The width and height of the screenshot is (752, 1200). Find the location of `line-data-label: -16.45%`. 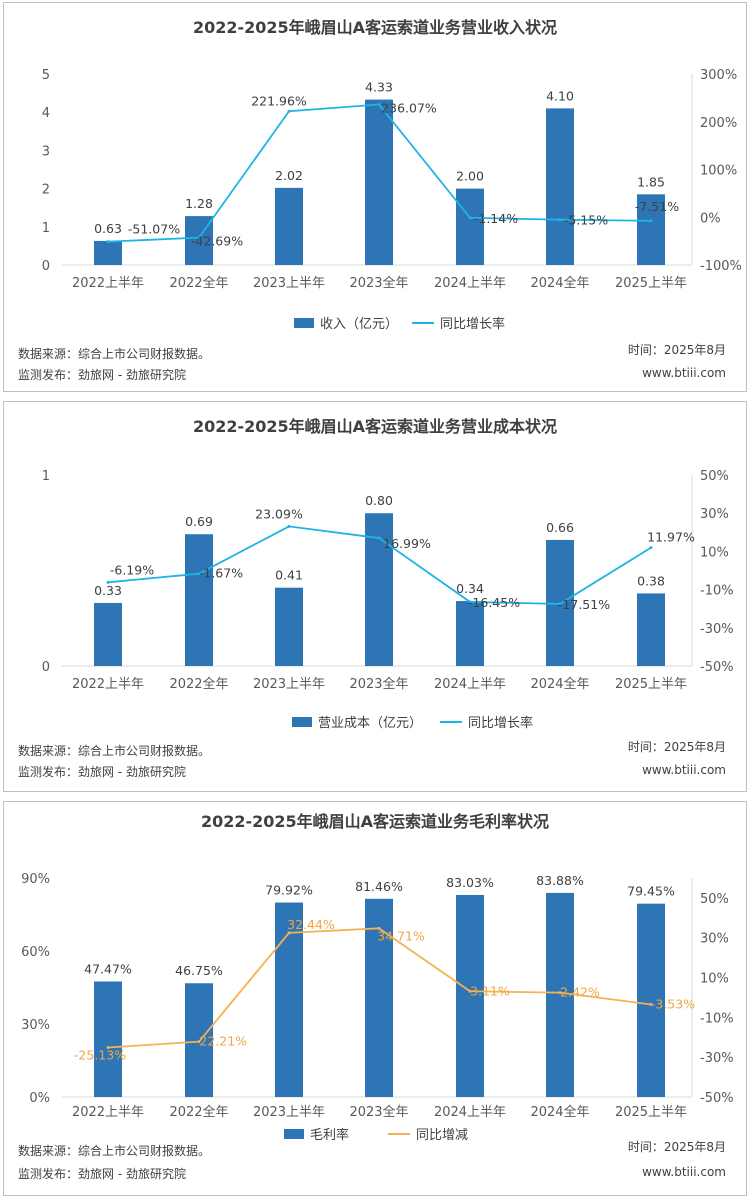

line-data-label: -16.45% is located at coordinates (494, 602).